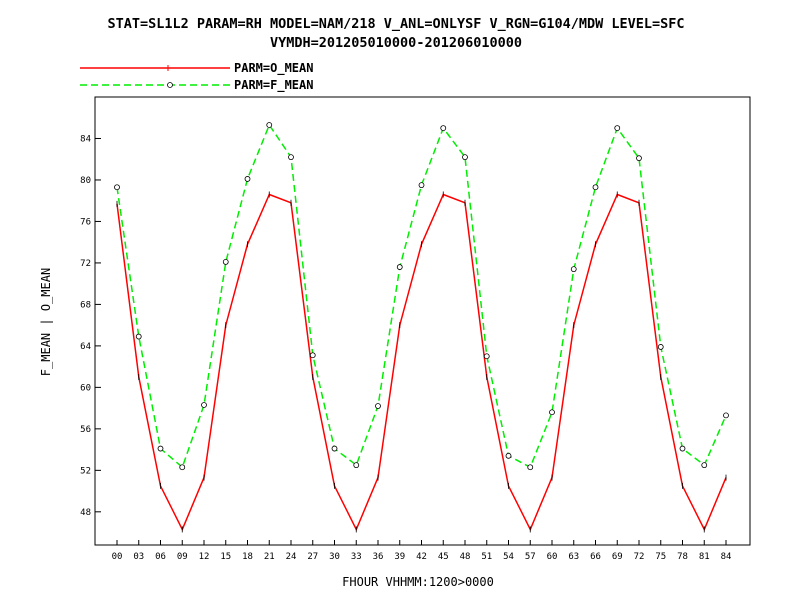 The height and width of the screenshot is (612, 792). Describe the element at coordinates (443, 557) in the screenshot. I see `x-tick-label: 45` at that location.